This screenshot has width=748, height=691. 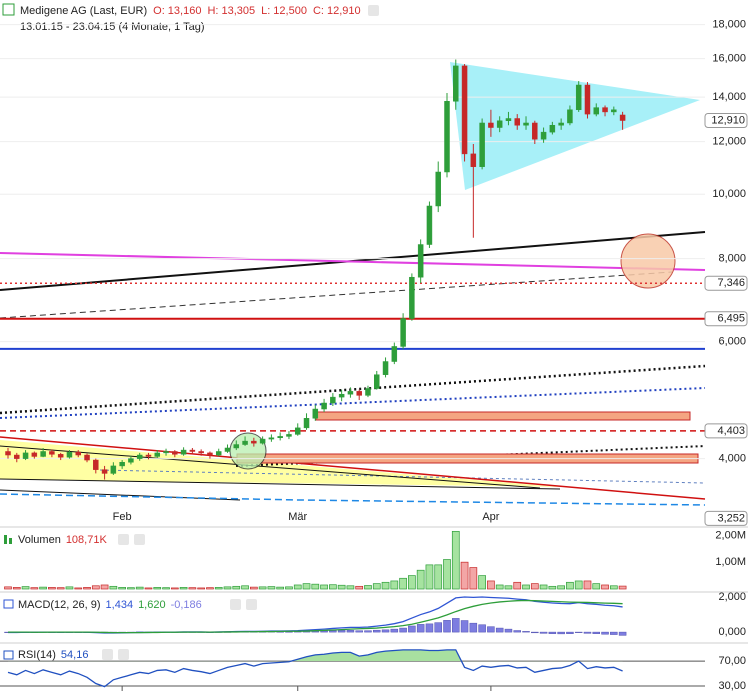 I want to click on y-tick-label: 12,000, so click(x=729, y=142).